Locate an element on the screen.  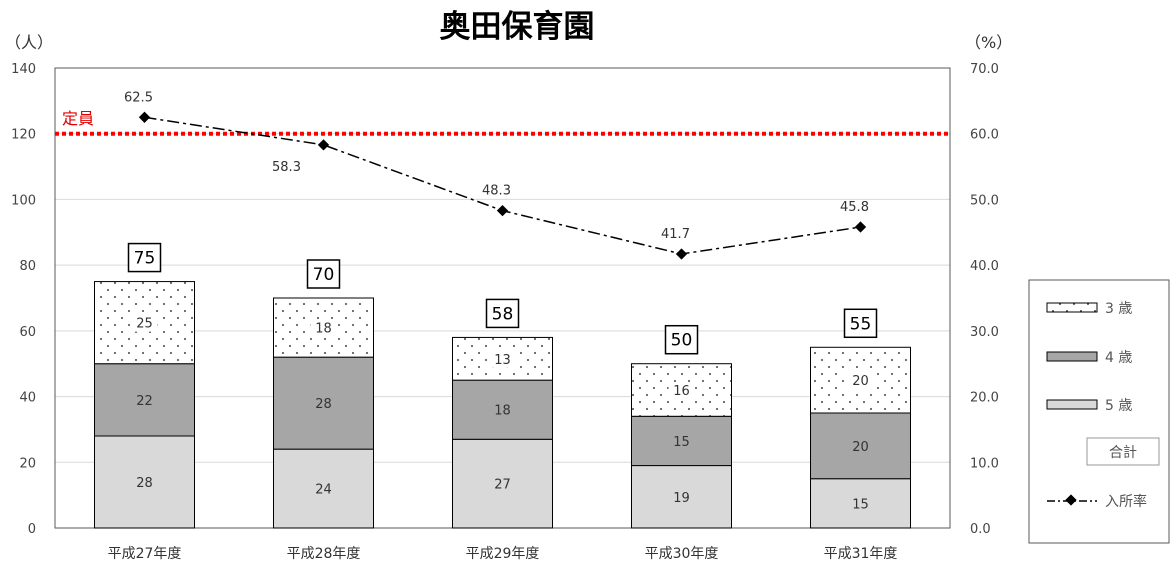
segment-value-label: 19 is located at coordinates (681, 498).